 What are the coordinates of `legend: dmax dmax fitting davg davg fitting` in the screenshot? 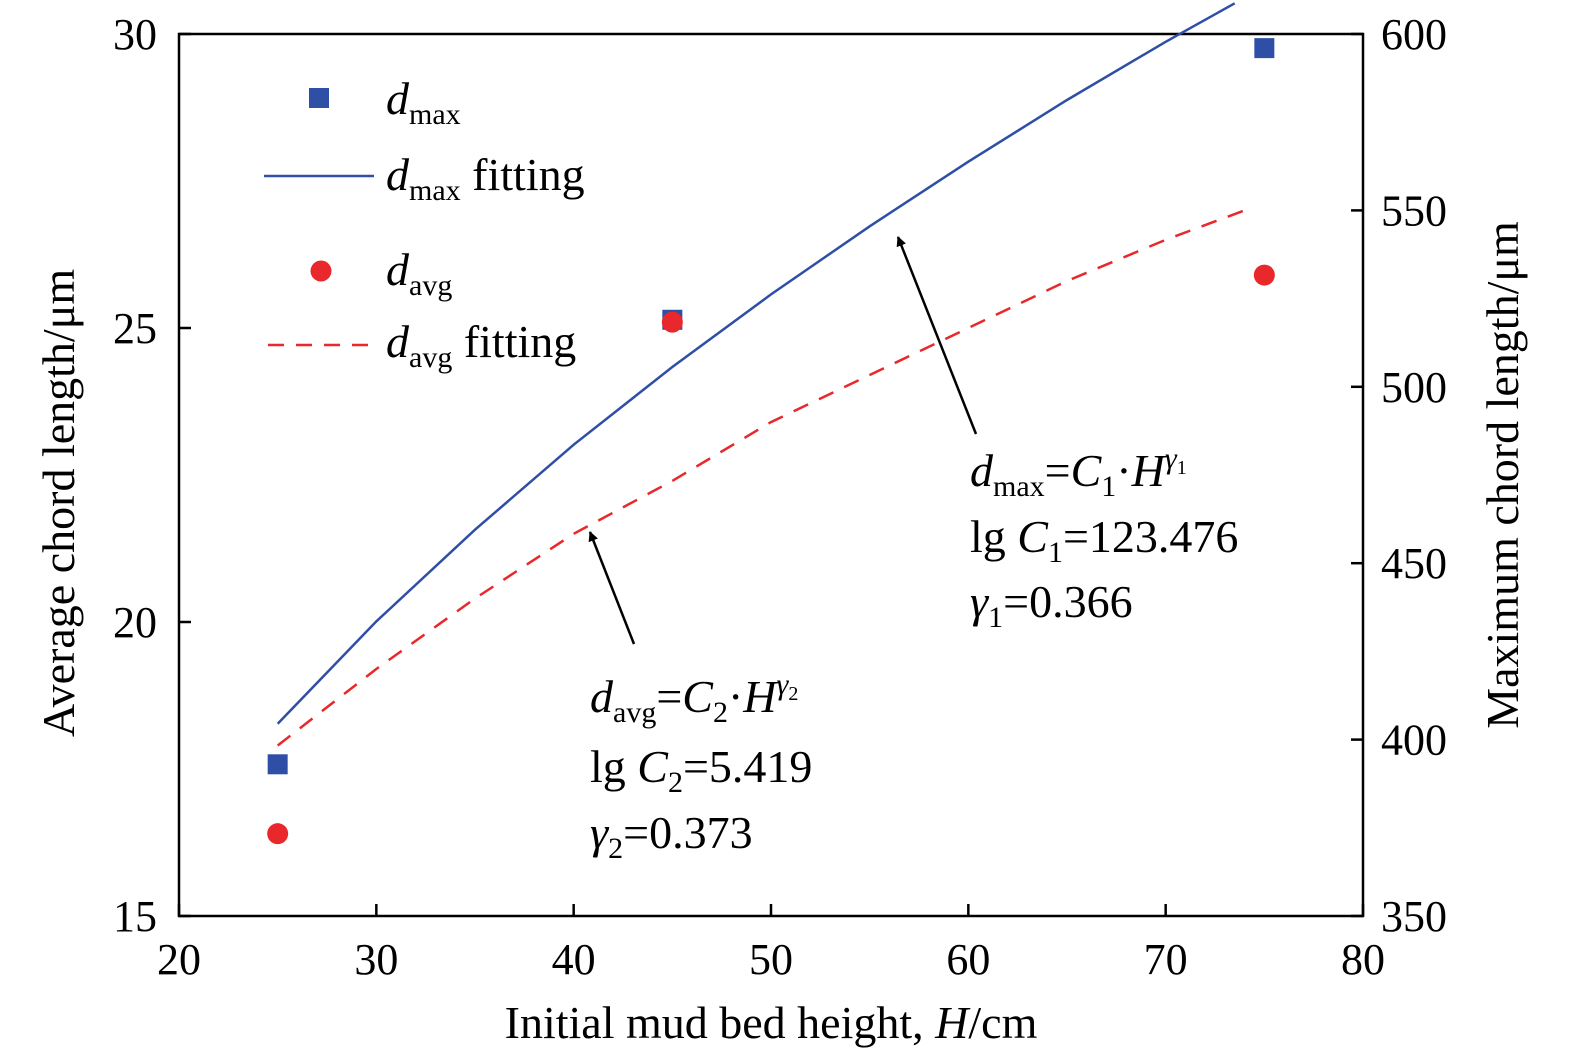 It's located at (424, 223).